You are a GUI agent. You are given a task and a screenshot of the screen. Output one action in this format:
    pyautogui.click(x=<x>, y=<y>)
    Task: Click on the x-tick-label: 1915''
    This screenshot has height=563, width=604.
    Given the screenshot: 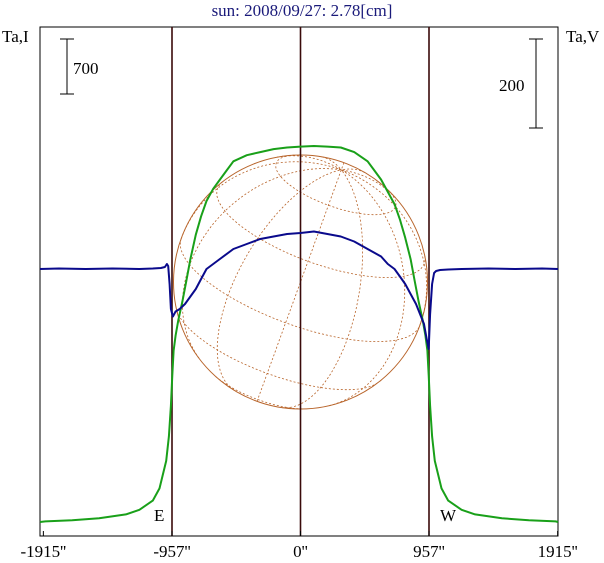 What is the action you would take?
    pyautogui.click(x=558, y=551)
    